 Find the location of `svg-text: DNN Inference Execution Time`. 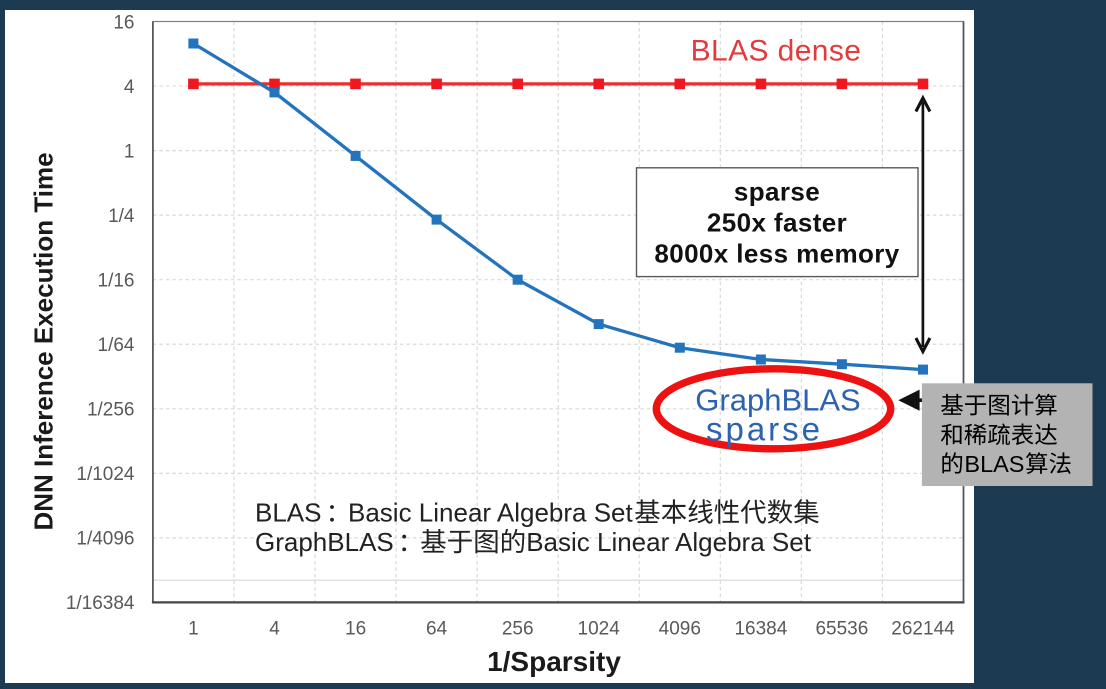

svg-text: DNN Inference Execution Time is located at coordinates (44, 341).